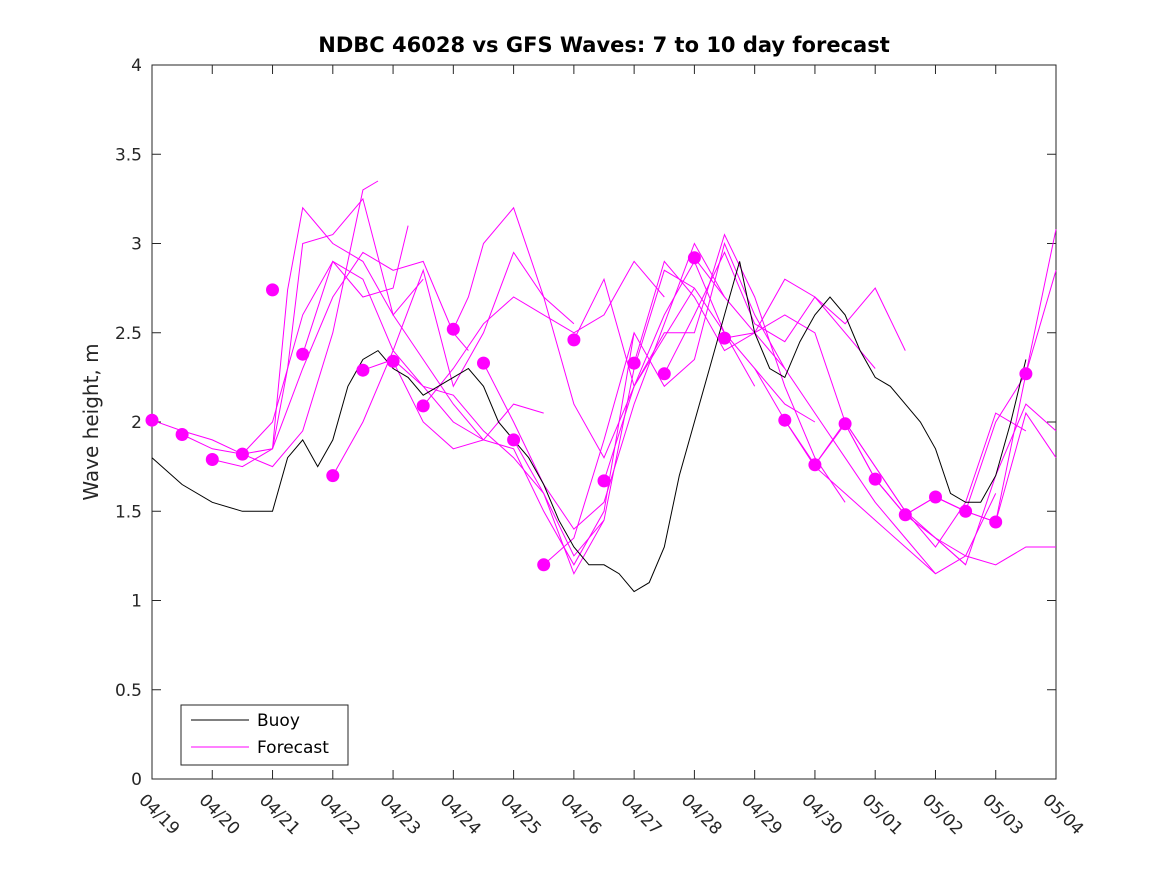 This screenshot has width=1167, height=875. I want to click on y-tick-label: 1.5, so click(128, 512).